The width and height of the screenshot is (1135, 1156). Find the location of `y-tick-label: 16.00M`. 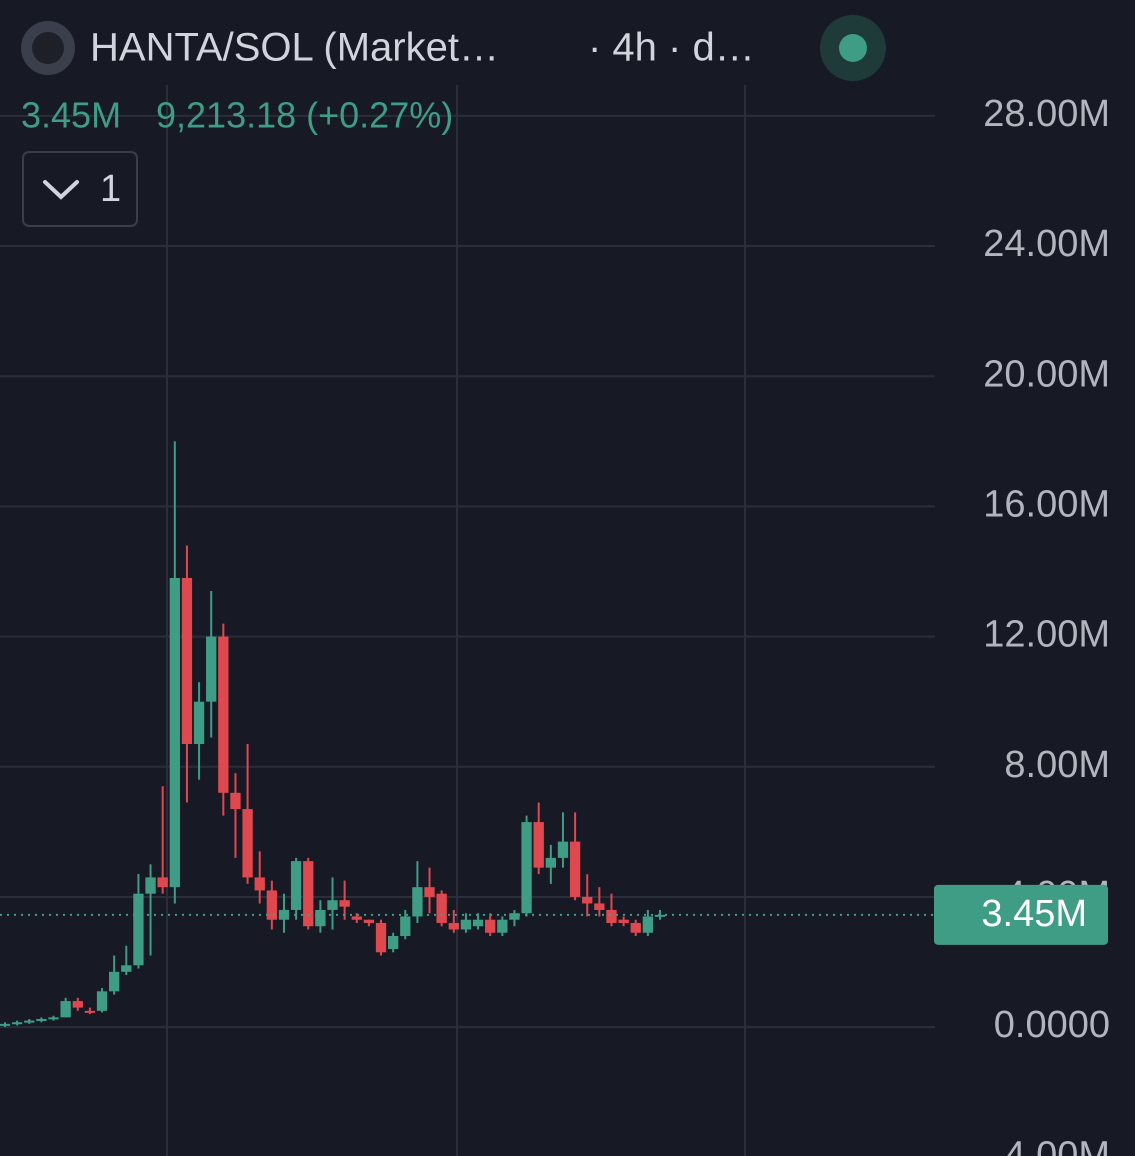

y-tick-label: 16.00M is located at coordinates (1046, 504).